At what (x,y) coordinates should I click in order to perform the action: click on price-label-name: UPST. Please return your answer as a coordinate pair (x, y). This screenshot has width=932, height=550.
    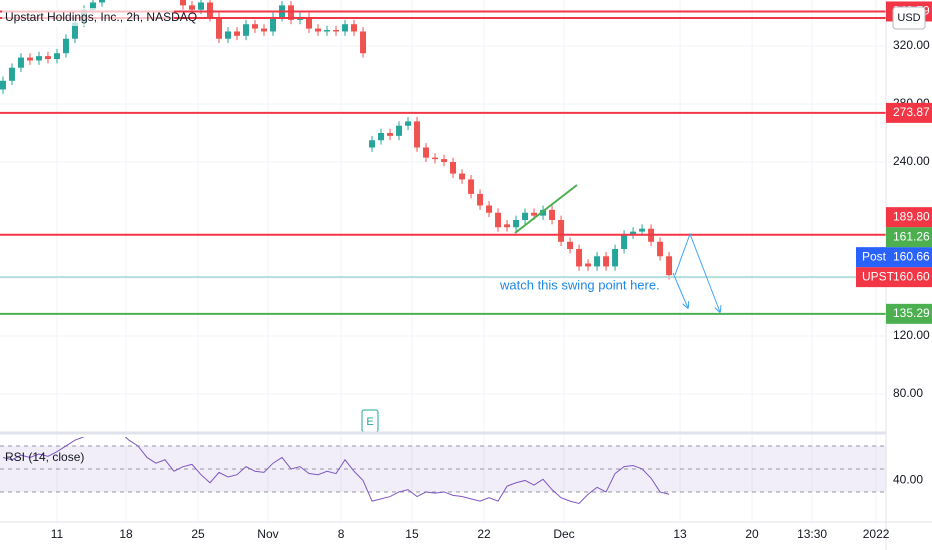
    Looking at the image, I should click on (878, 276).